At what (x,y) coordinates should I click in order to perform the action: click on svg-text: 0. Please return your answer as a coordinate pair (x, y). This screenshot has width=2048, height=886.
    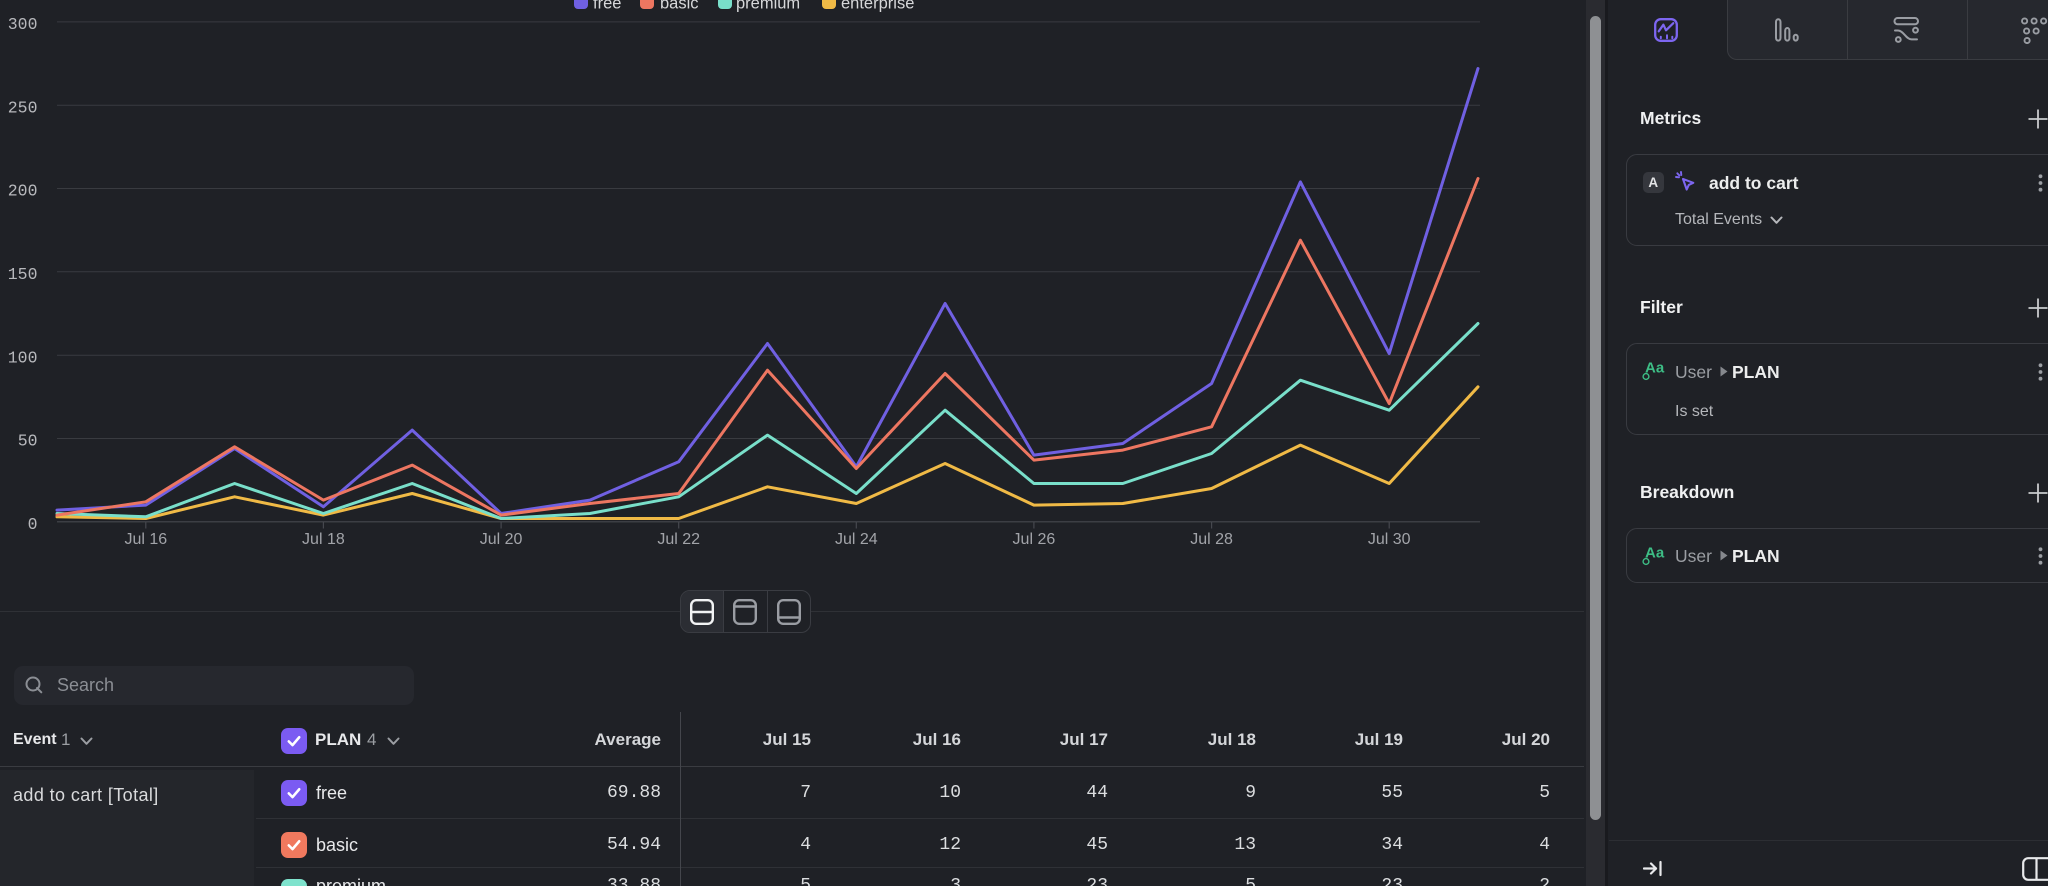
    Looking at the image, I should click on (33, 524).